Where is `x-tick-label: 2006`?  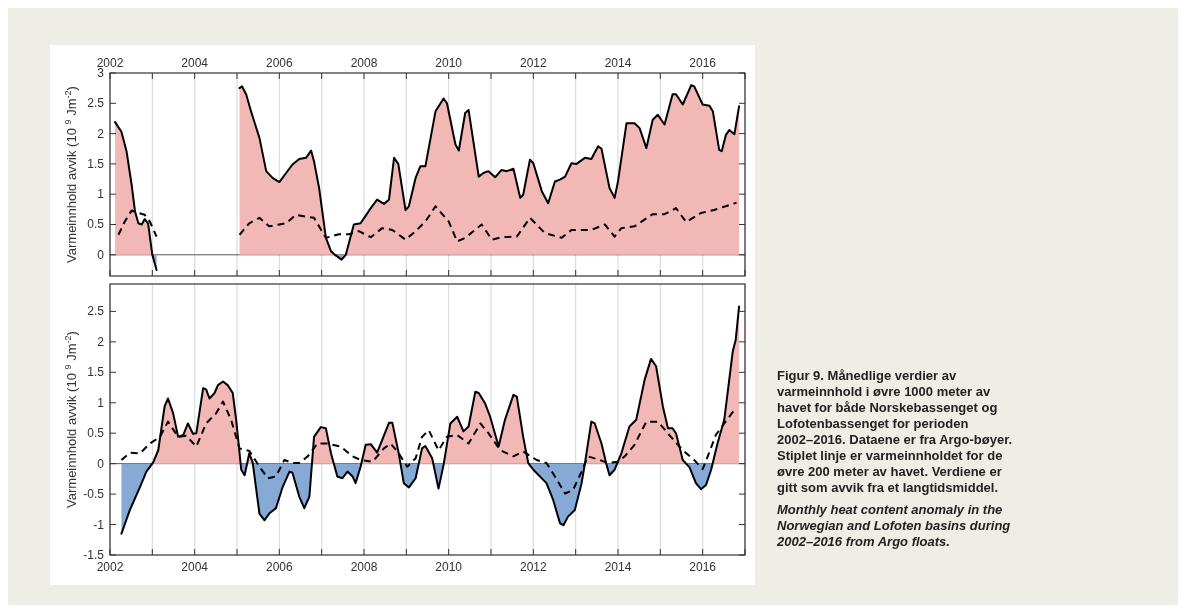
x-tick-label: 2006 is located at coordinates (279, 567).